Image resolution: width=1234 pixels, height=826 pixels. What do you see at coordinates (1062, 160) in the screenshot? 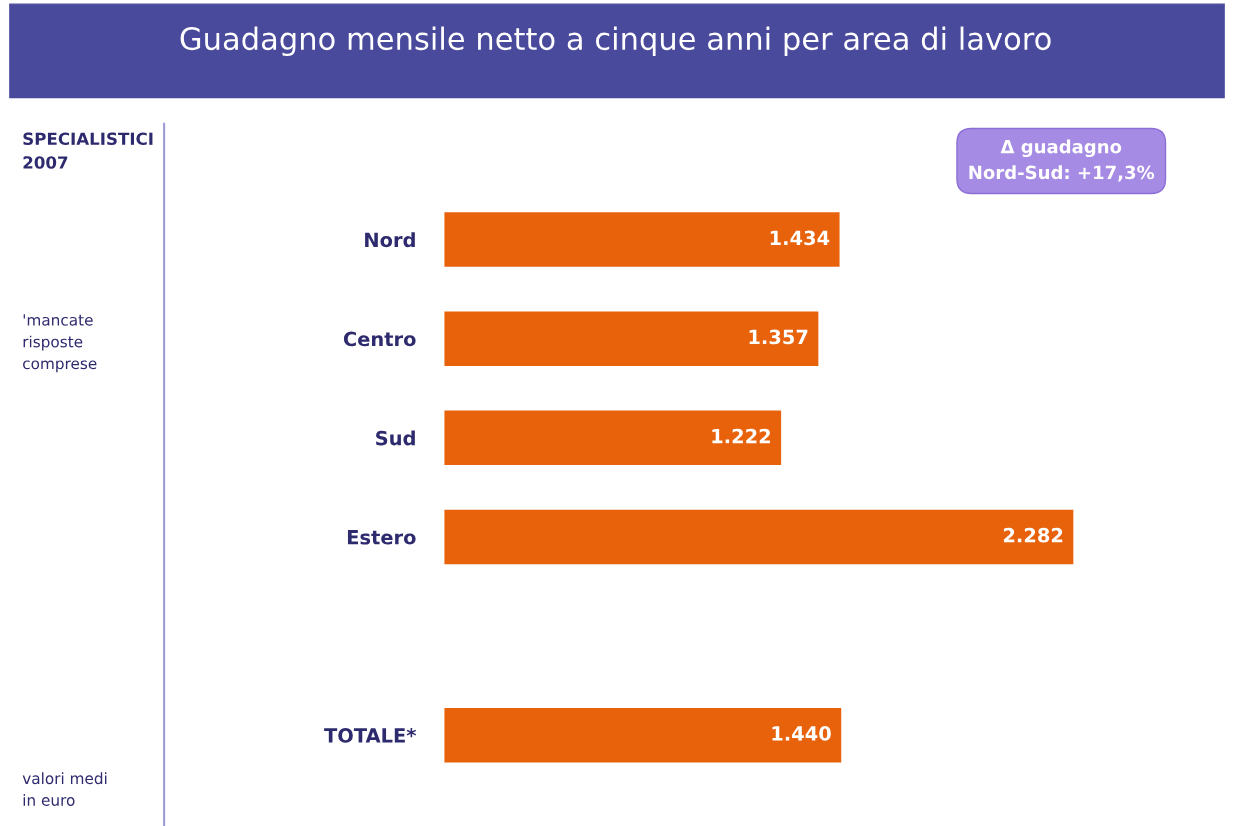
I see `text: Δ guadagno Nord-Sud: +17,3%` at bounding box center [1062, 160].